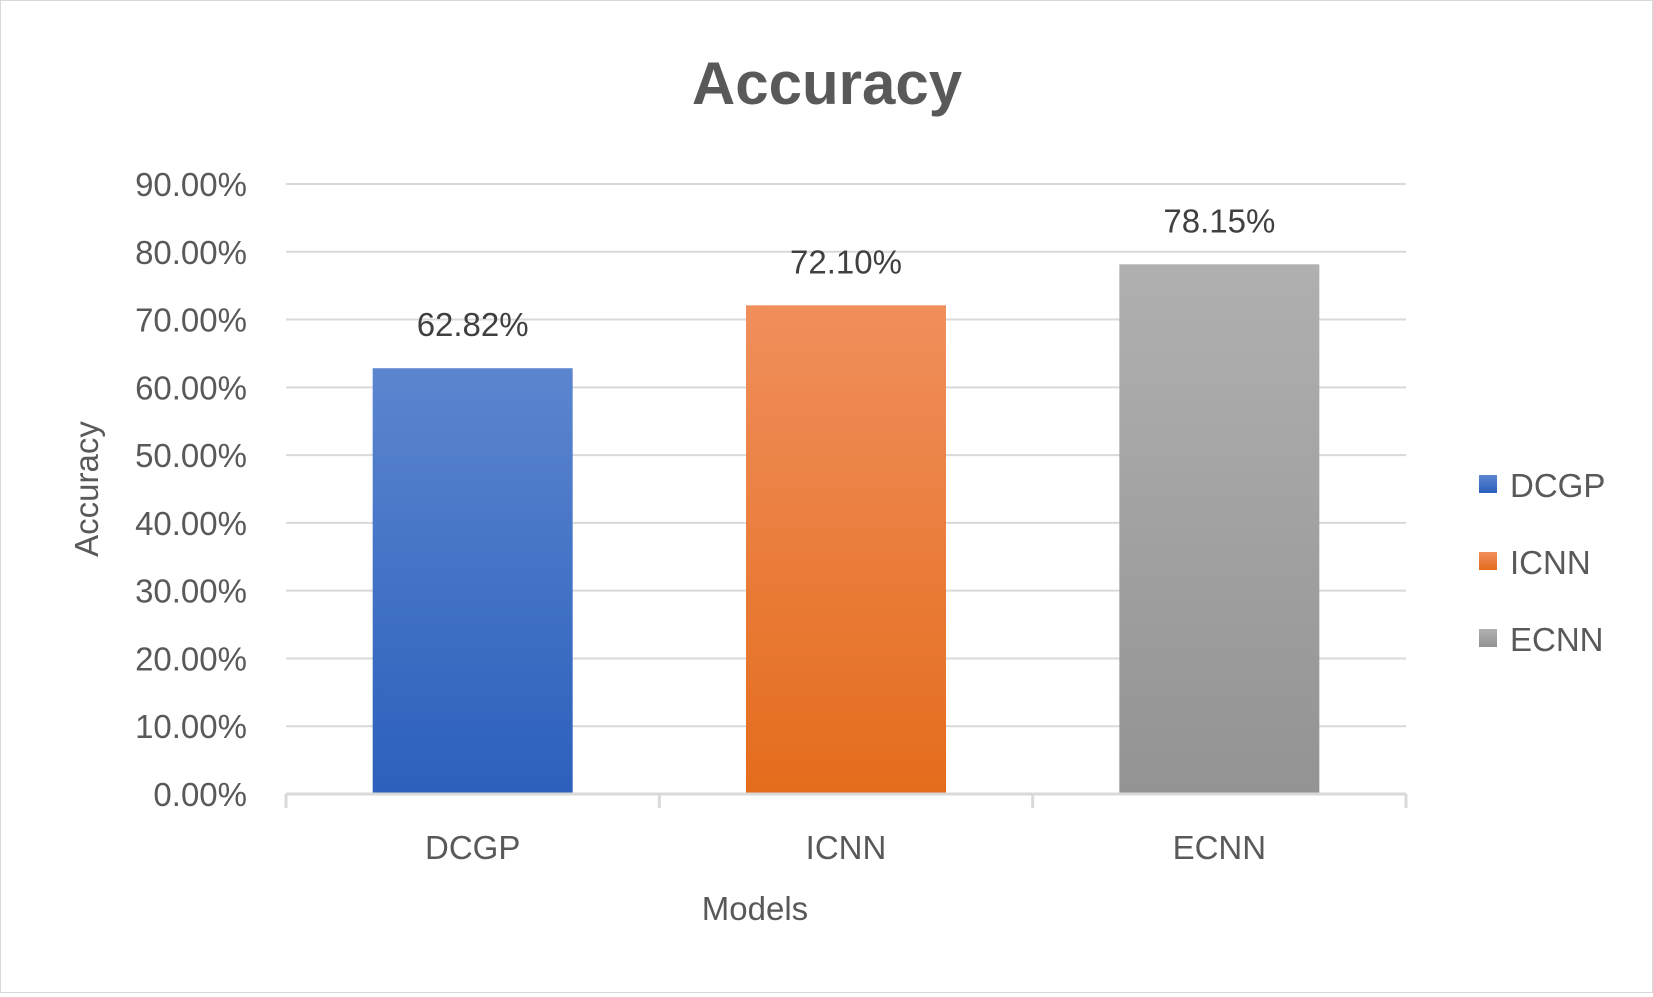  I want to click on y-tick-label: 90.00%, so click(191, 184).